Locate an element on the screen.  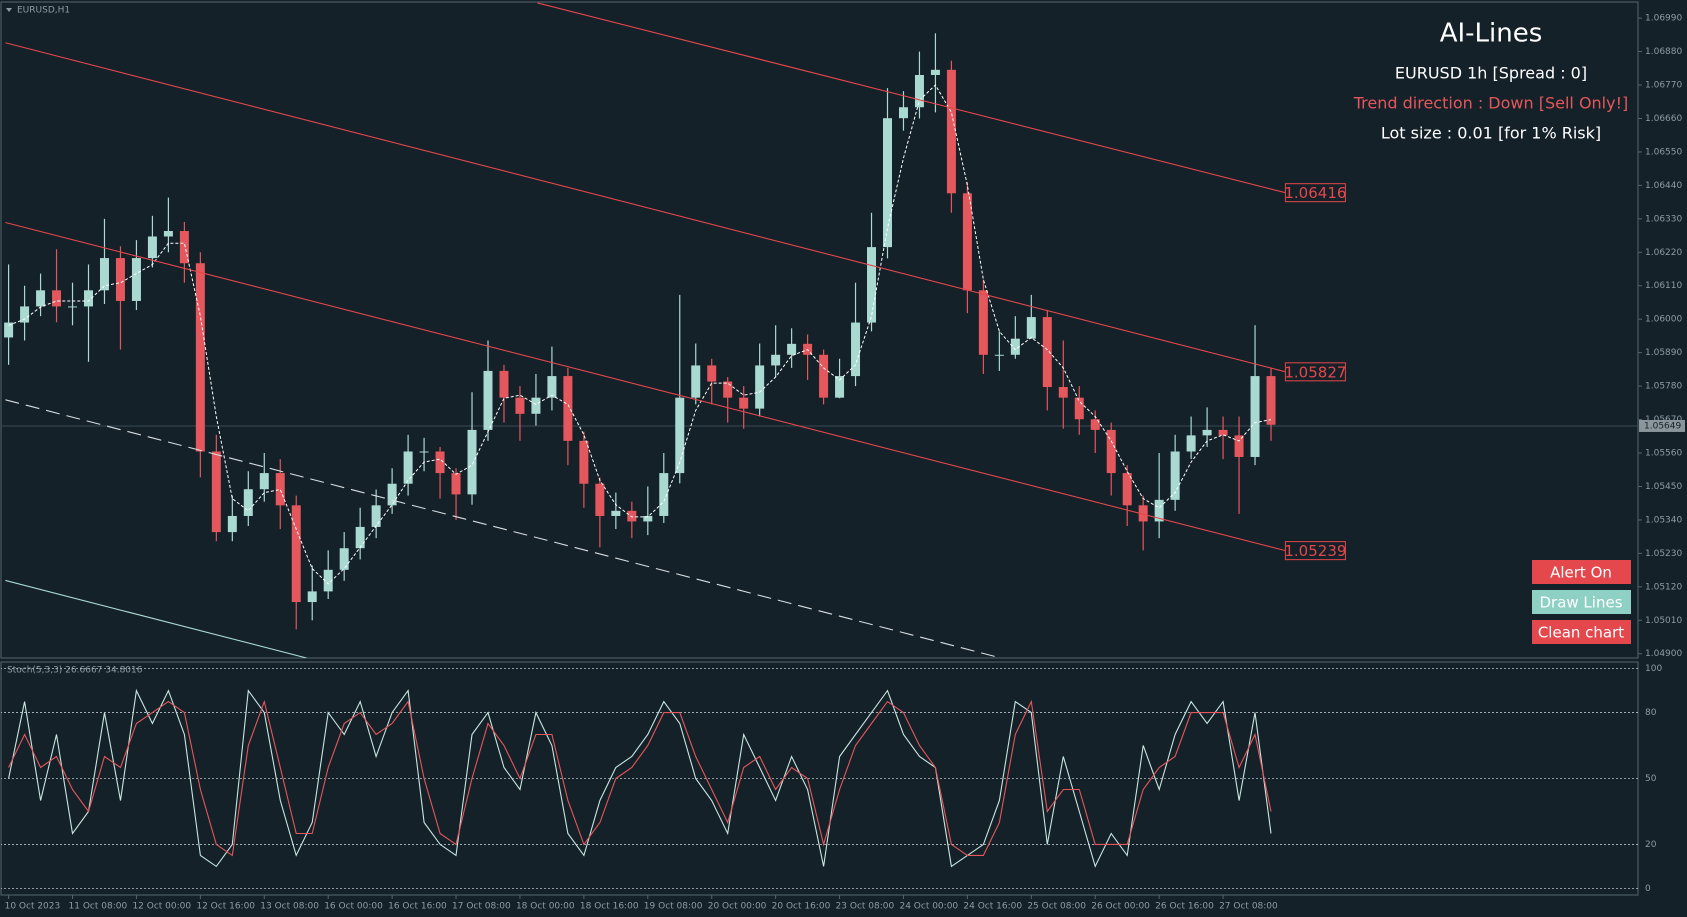
stoch-title: Stoch(5,3,3) 26.6667 34.8016 is located at coordinates (75, 671).